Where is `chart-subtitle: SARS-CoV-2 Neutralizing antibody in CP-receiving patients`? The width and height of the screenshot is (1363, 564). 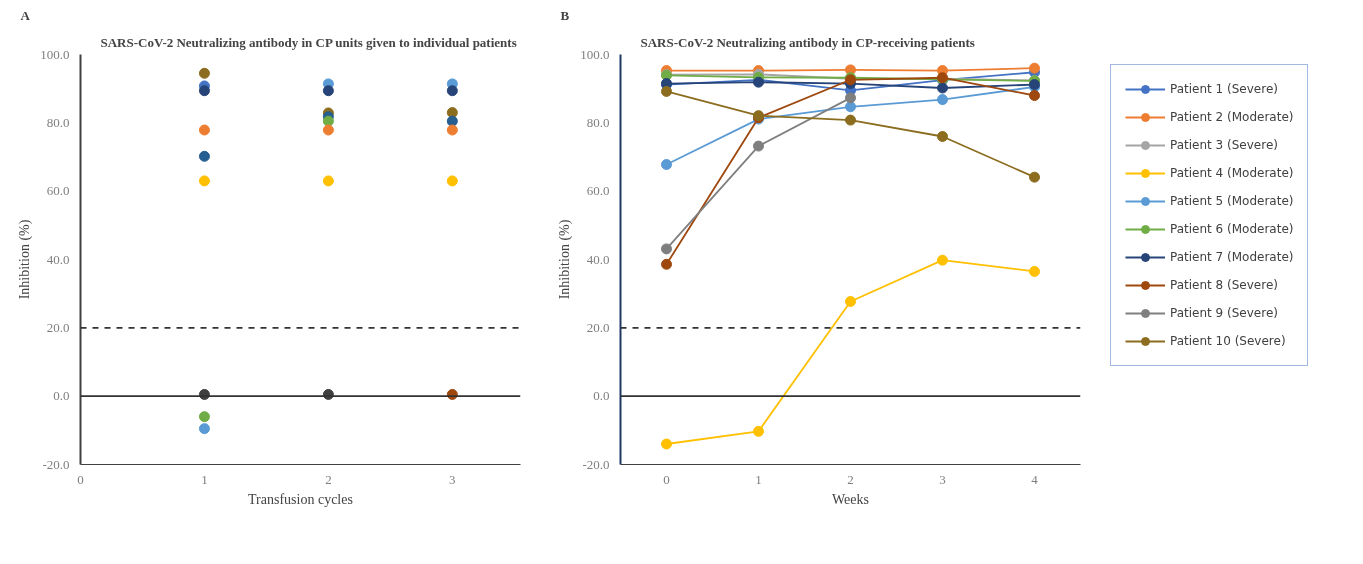
chart-subtitle: SARS-CoV-2 Neutralizing antibody in CP-receiving patients is located at coordinates (807, 42).